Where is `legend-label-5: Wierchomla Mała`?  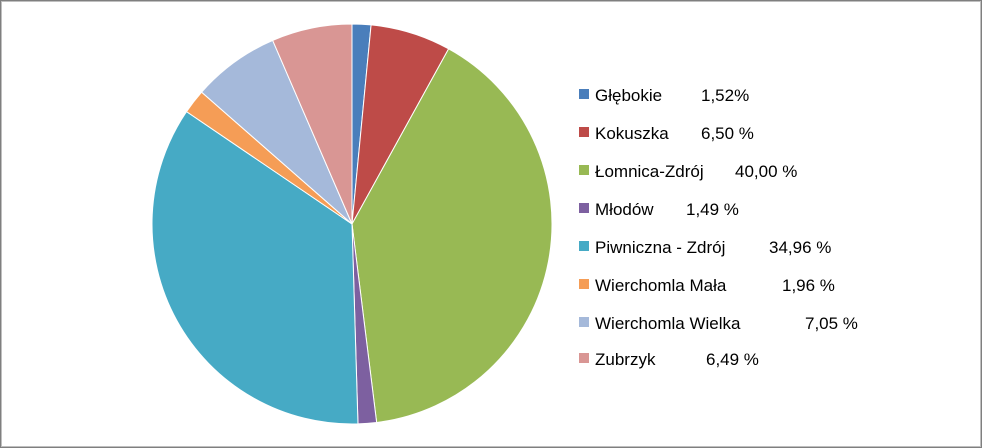
legend-label-5: Wierchomla Mała is located at coordinates (661, 285).